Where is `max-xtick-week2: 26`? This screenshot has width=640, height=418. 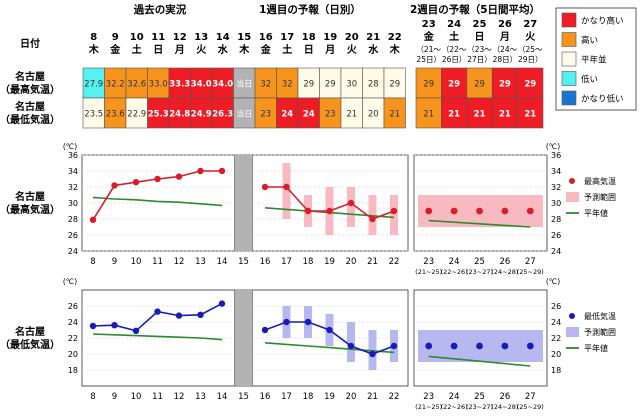 max-xtick-week2: 26 is located at coordinates (504, 262).